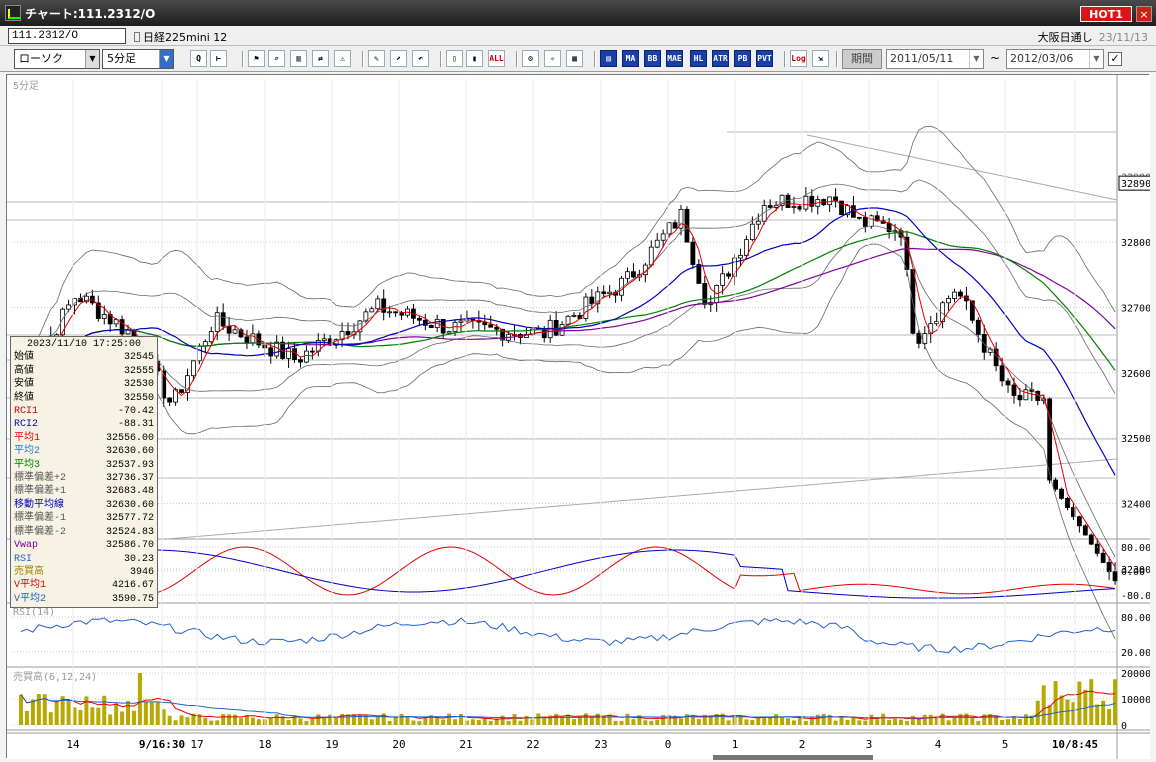 The image size is (1156, 762). What do you see at coordinates (862, 59) in the screenshot?
I see `period-button: 期間` at bounding box center [862, 59].